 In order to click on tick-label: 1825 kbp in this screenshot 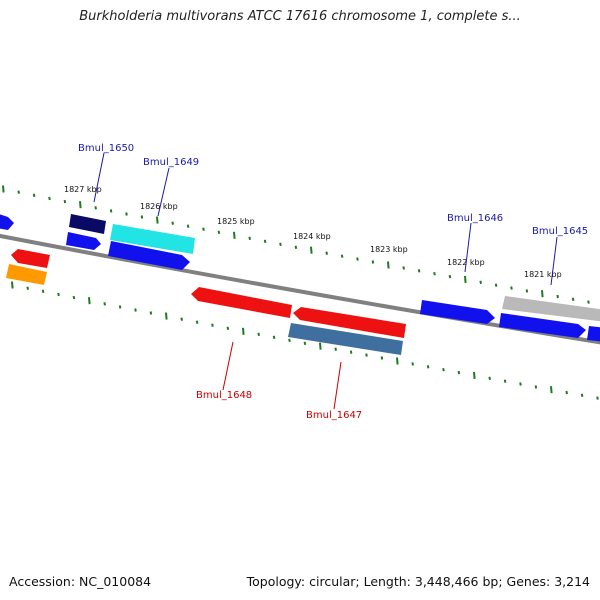, I will do `click(236, 221)`.